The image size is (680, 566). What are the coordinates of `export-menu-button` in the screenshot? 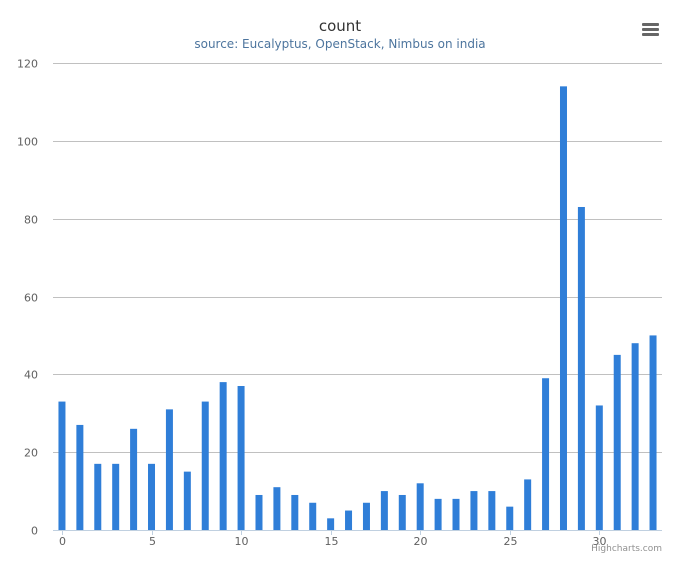 It's located at (651, 30).